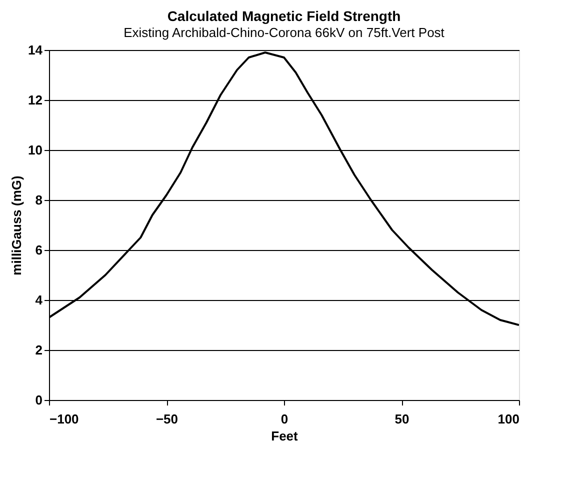 This screenshot has width=585, height=488. I want to click on y-tick-label: 0, so click(38, 400).